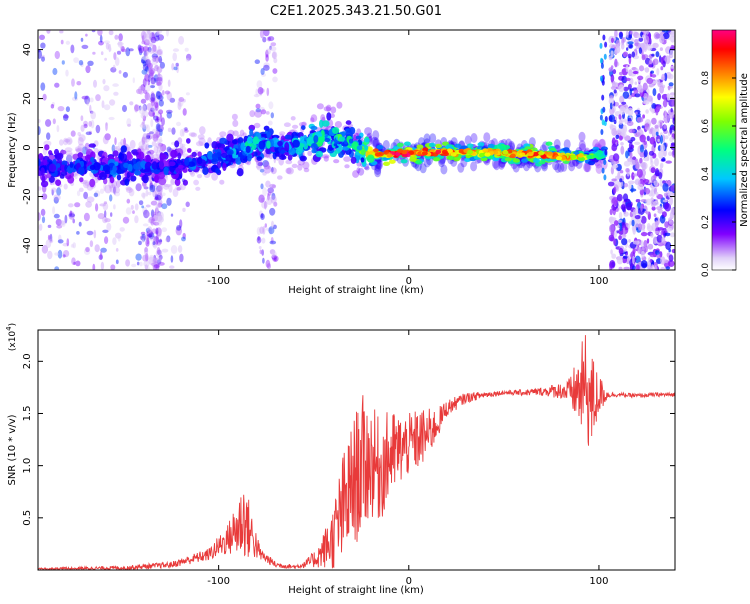 This screenshot has height=604, width=750. What do you see at coordinates (744, 150) in the screenshot?
I see `colorbar-label: Normalized spectral amplitude` at bounding box center [744, 150].